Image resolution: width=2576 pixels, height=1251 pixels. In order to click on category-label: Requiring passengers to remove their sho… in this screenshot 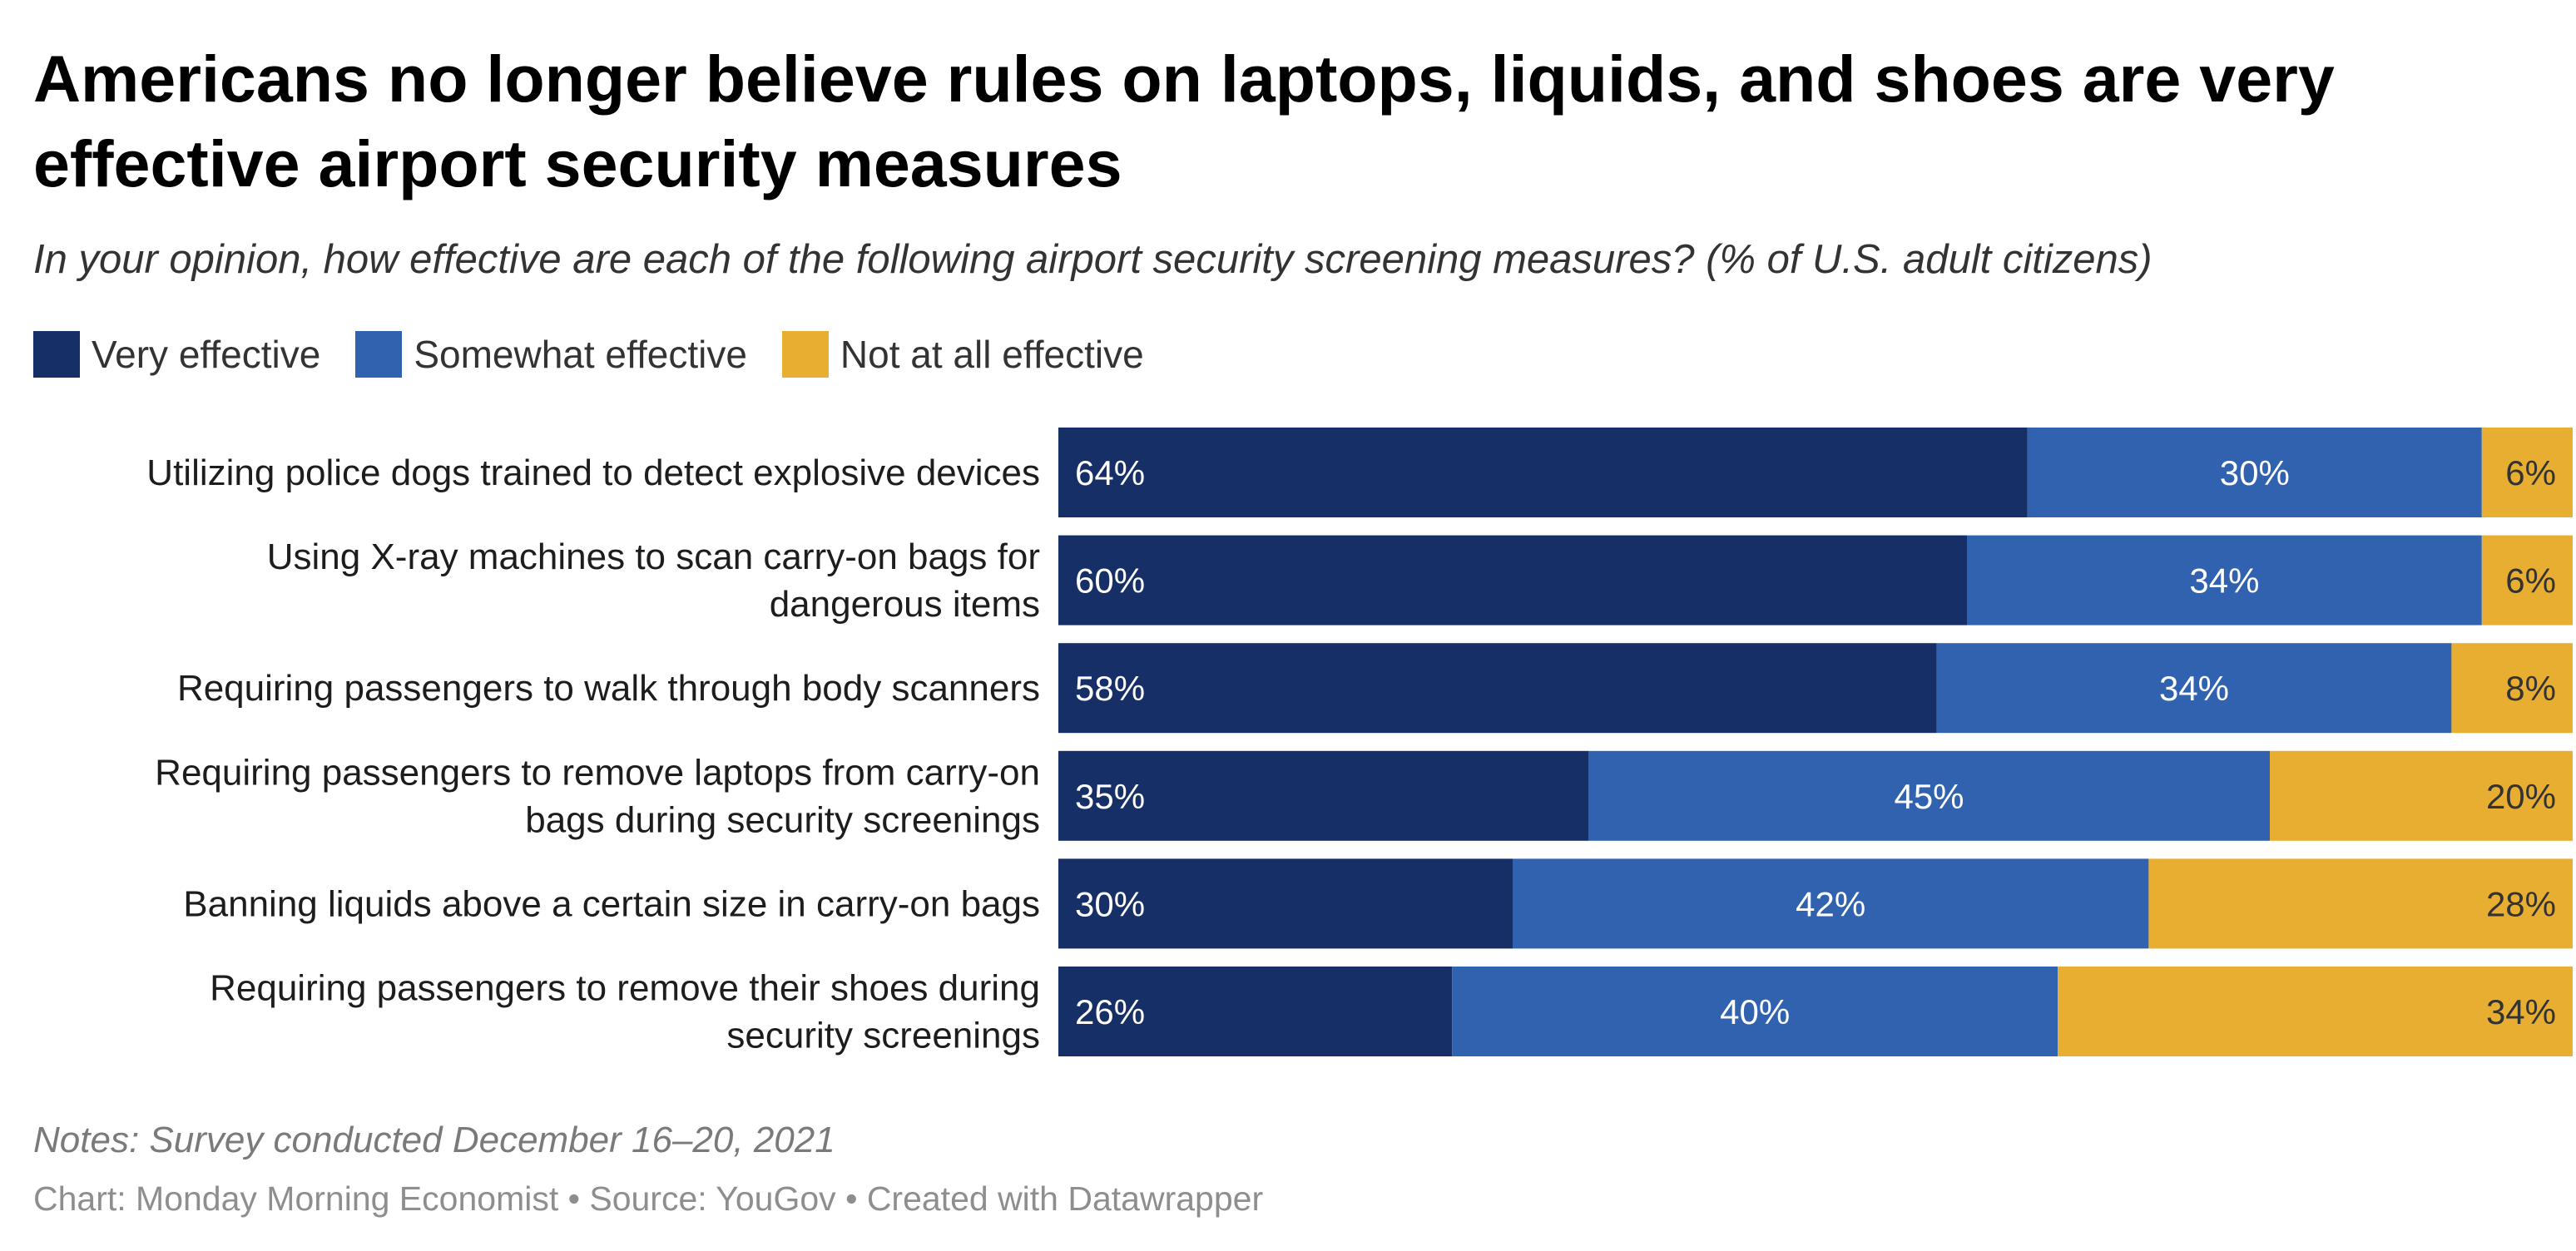, I will do `click(625, 1012)`.